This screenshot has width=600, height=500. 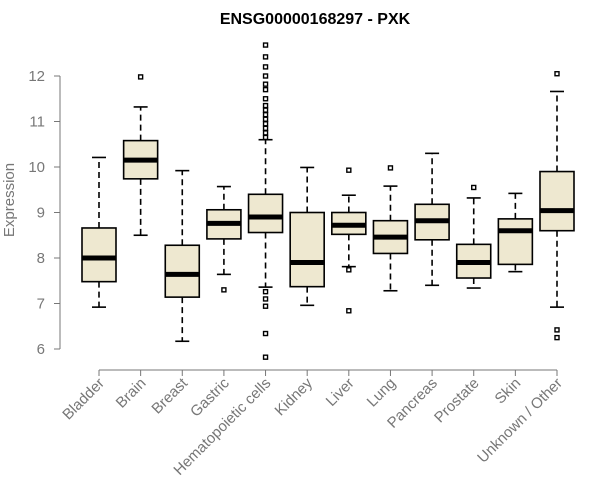 I want to click on box-gastric, so click(x=224, y=239).